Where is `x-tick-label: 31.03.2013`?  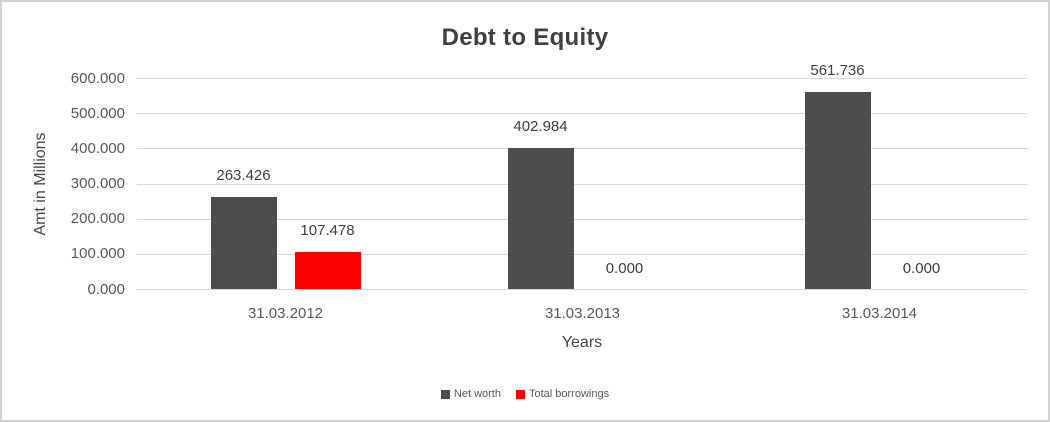 x-tick-label: 31.03.2013 is located at coordinates (582, 313).